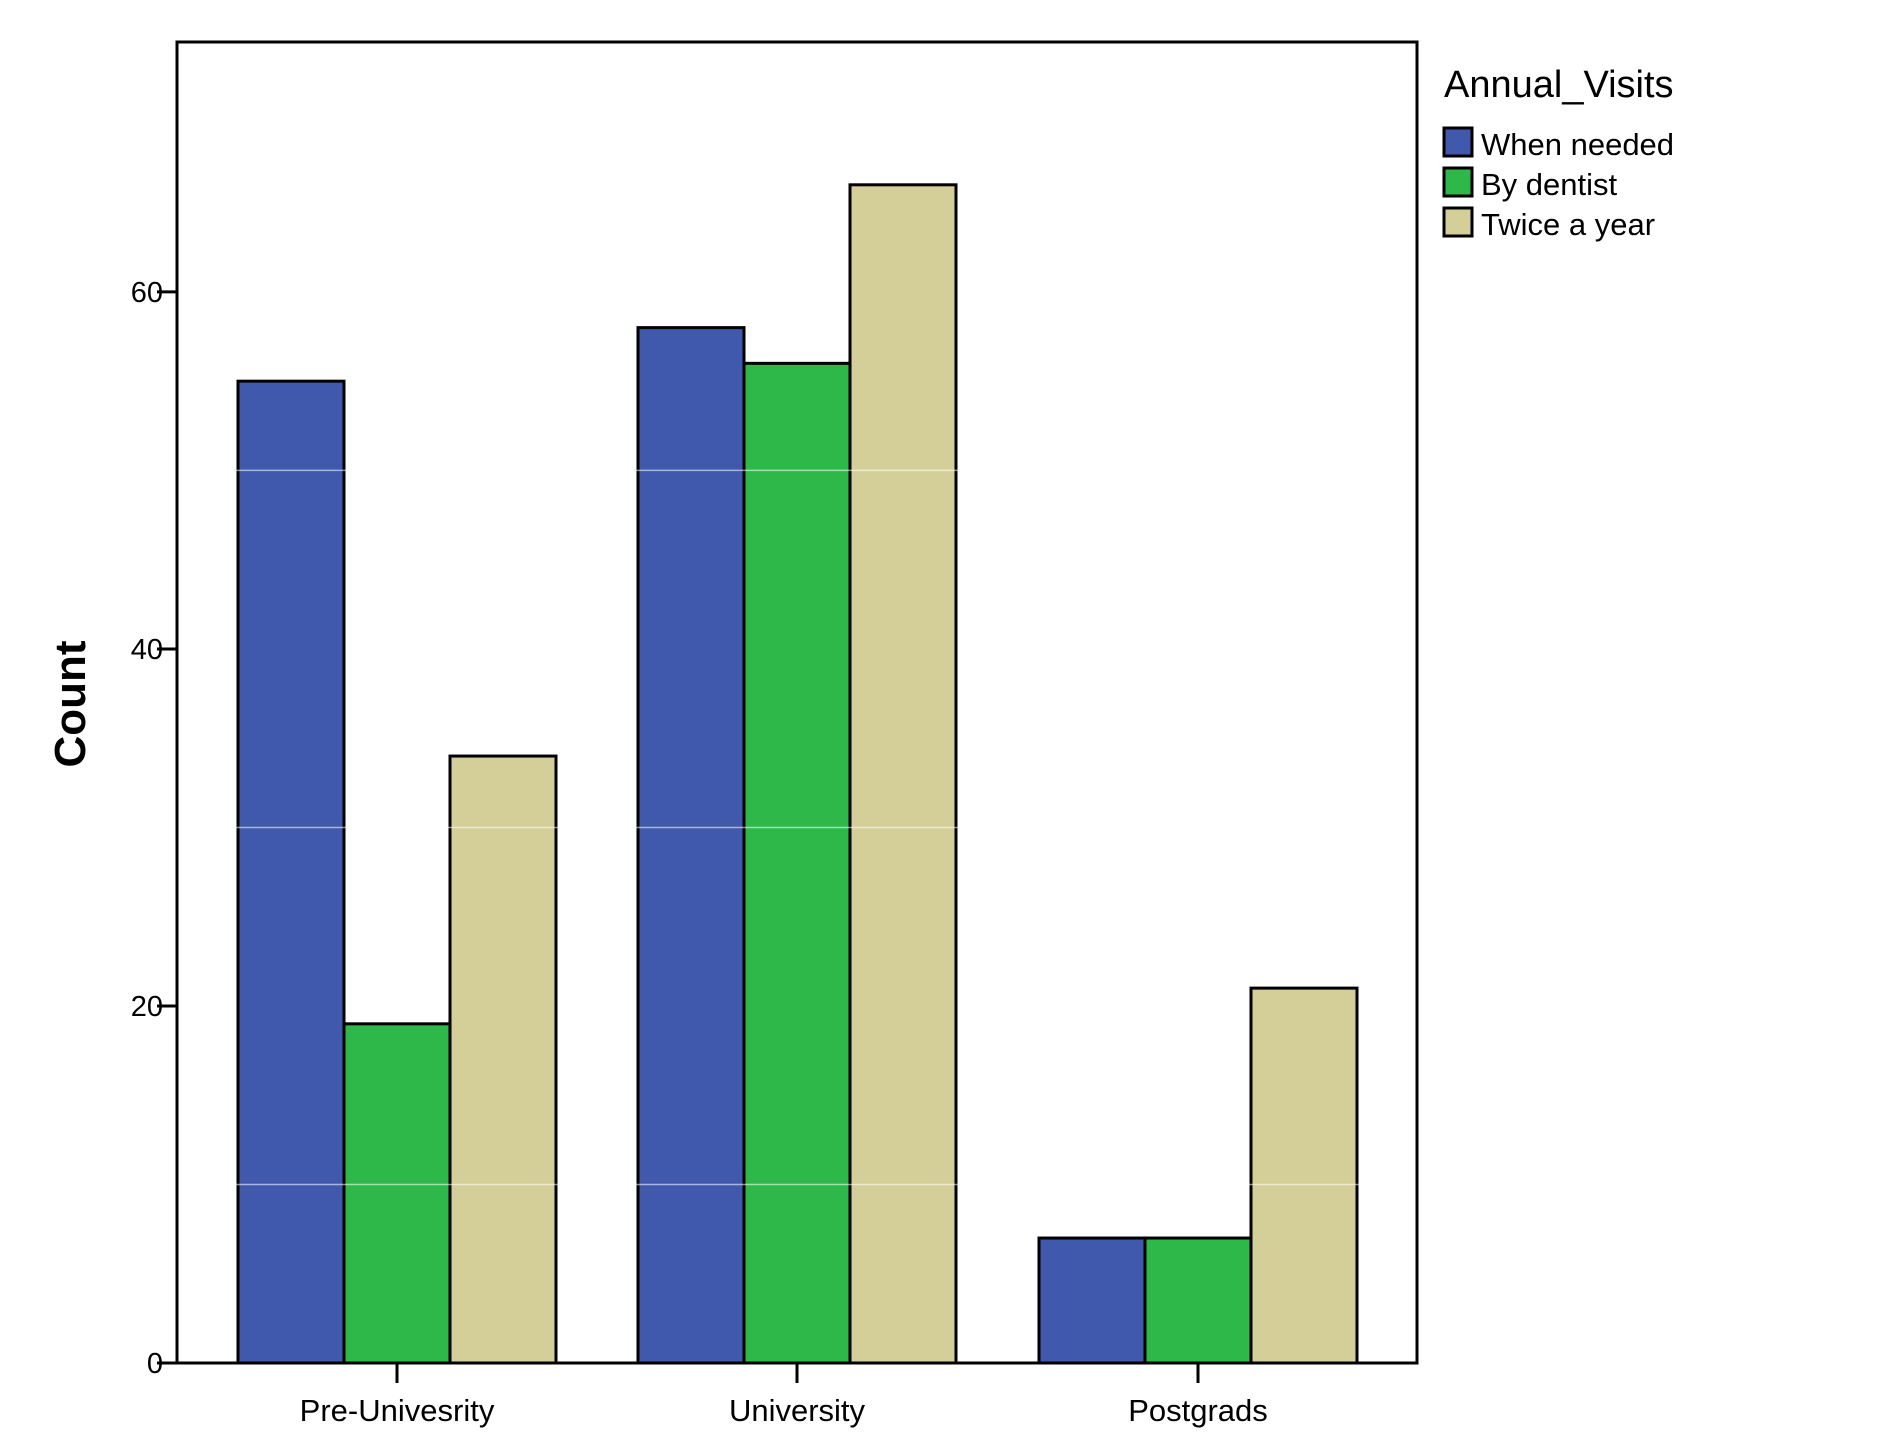 This screenshot has width=1880, height=1436. Describe the element at coordinates (691, 845) in the screenshot. I see `bar-university-when-needed` at that location.